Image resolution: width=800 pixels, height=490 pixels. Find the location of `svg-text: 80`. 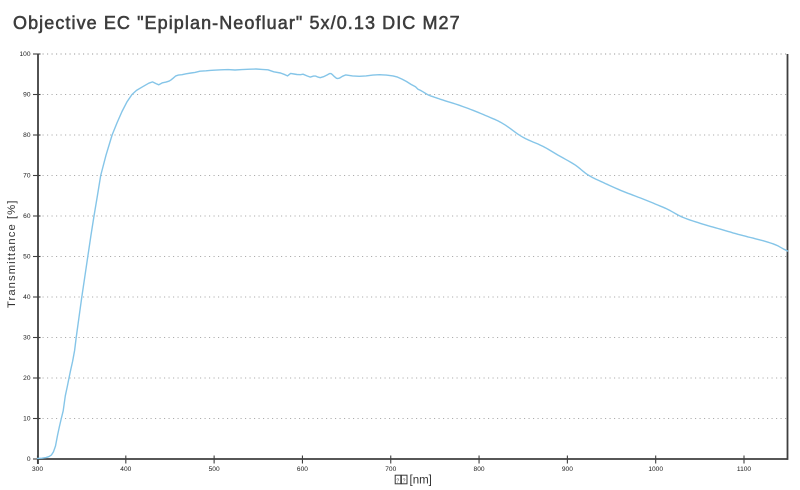

svg-text: 80 is located at coordinates (27, 135).